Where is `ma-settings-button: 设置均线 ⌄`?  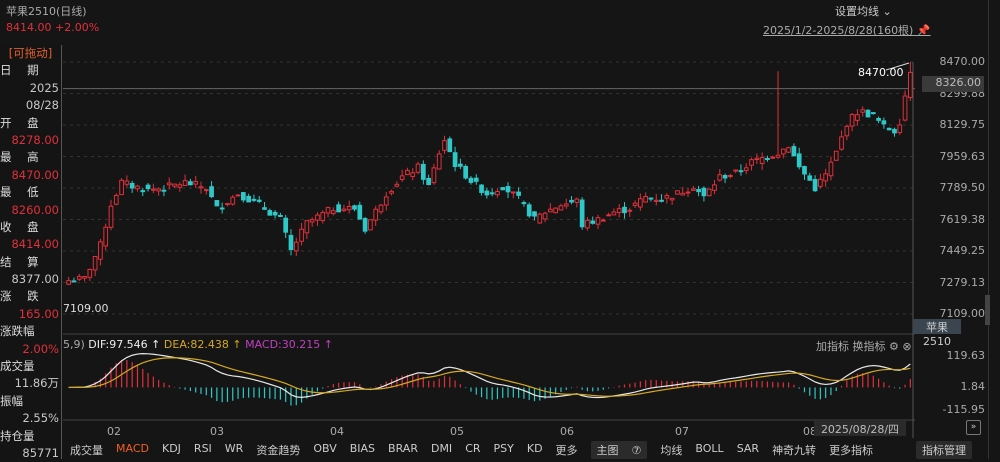
ma-settings-button: 设置均线 ⌄ is located at coordinates (863, 11).